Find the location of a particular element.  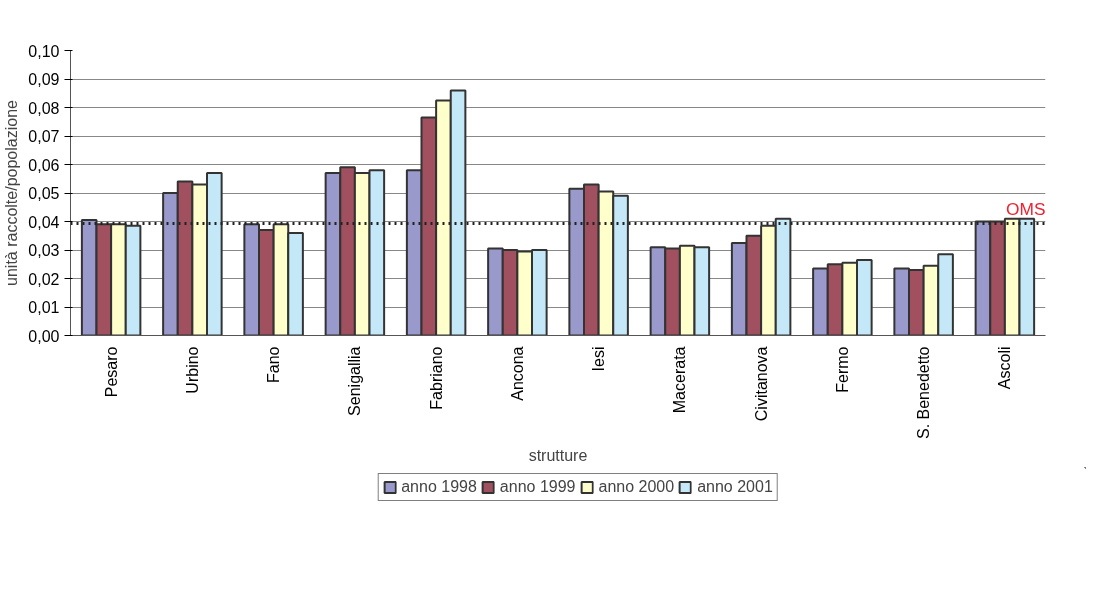

y-tick-label: 0,09 is located at coordinates (44, 79).